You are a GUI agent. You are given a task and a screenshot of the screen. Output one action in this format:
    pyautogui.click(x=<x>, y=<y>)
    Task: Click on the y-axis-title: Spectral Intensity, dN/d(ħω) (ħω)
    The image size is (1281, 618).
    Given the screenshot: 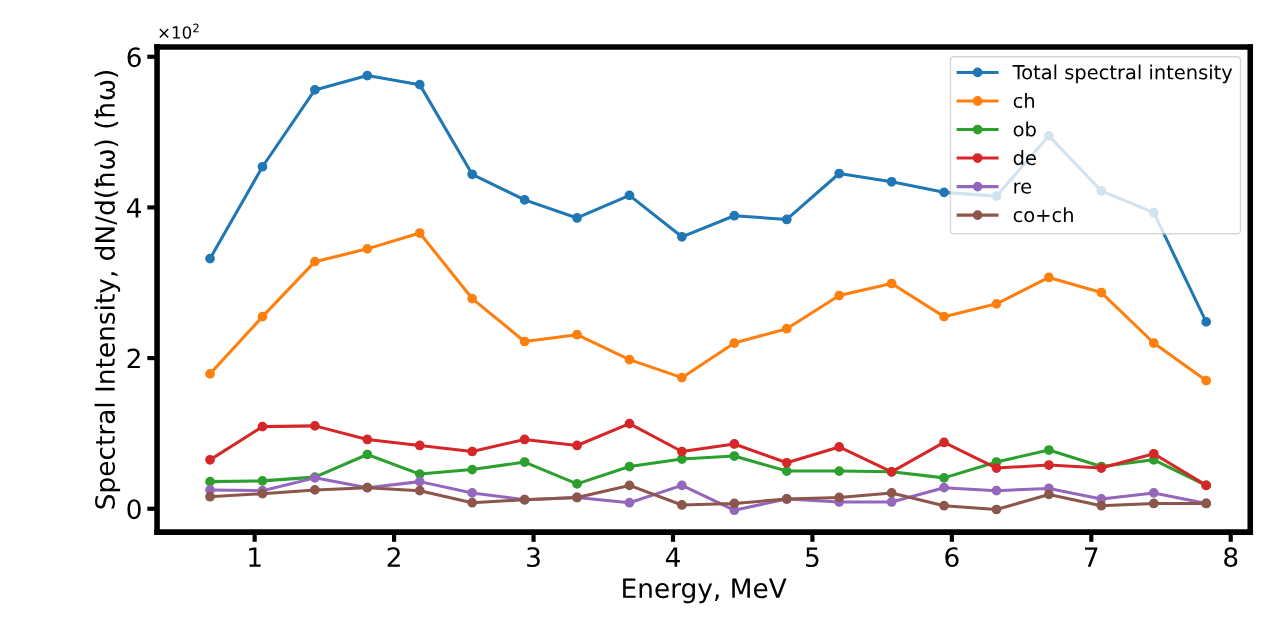 What is the action you would take?
    pyautogui.click(x=107, y=290)
    